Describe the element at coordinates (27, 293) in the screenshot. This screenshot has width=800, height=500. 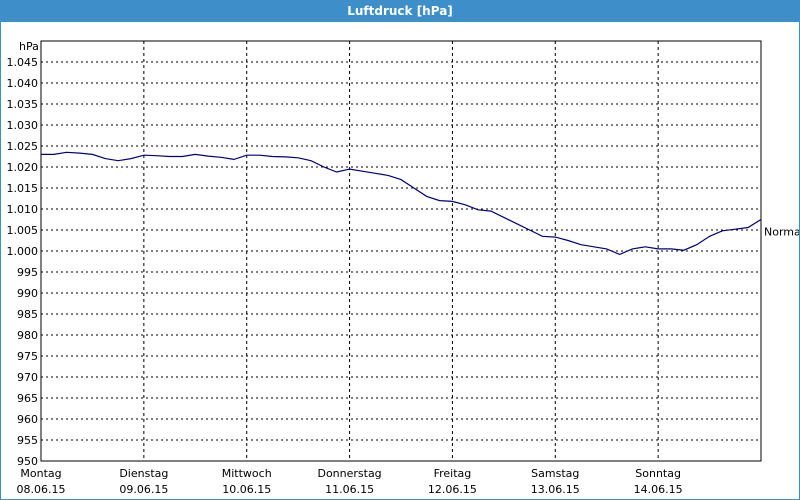
I see `y-tick-label: 990` at that location.